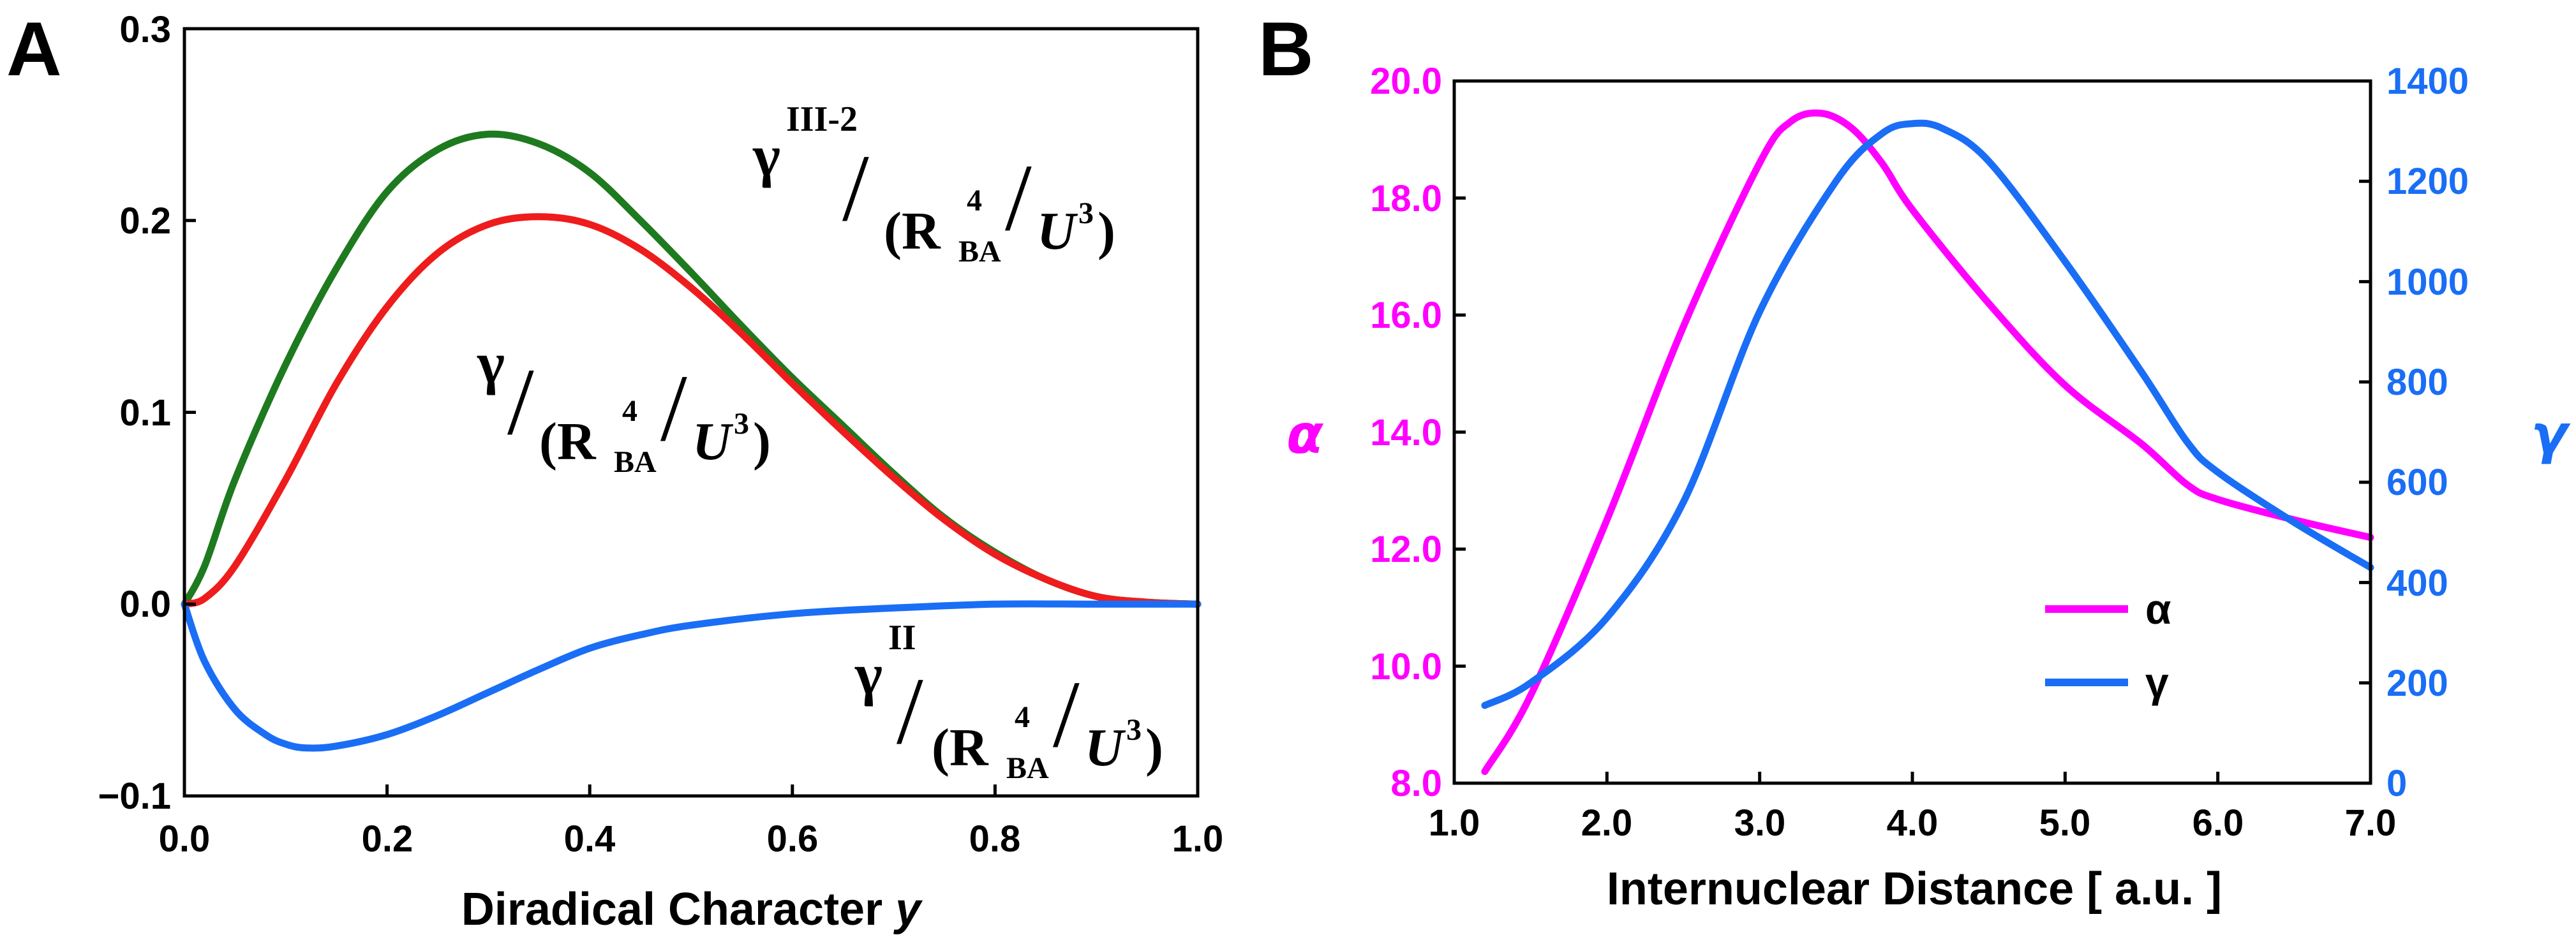 Image resolution: width=2576 pixels, height=949 pixels. I want to click on svg-text: III-2, so click(822, 119).